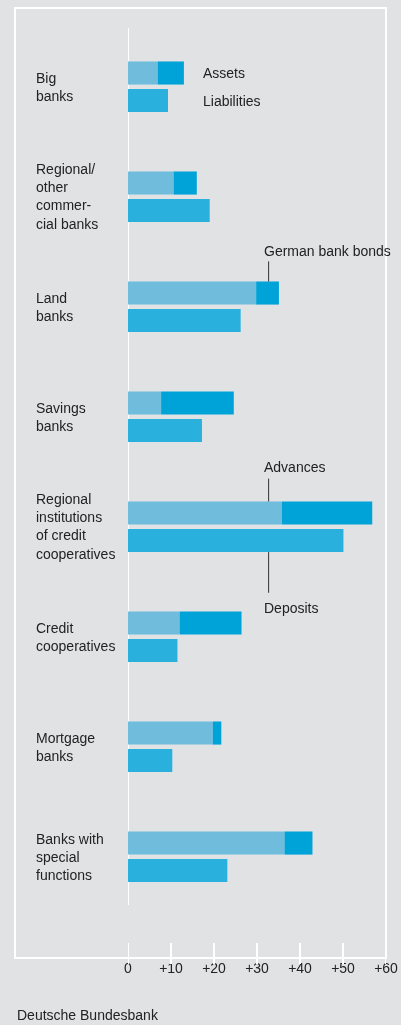  Describe the element at coordinates (295, 467) in the screenshot. I see `series-label: Advances` at that location.